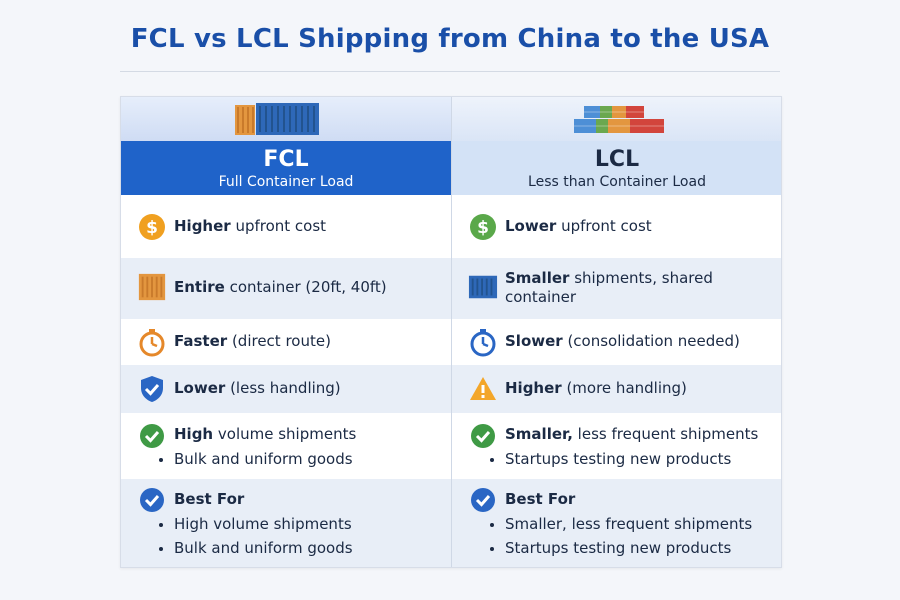 This screenshot has width=900, height=600. I want to click on fcl-use-bullets: Bulk and uniform goods, so click(255, 459).